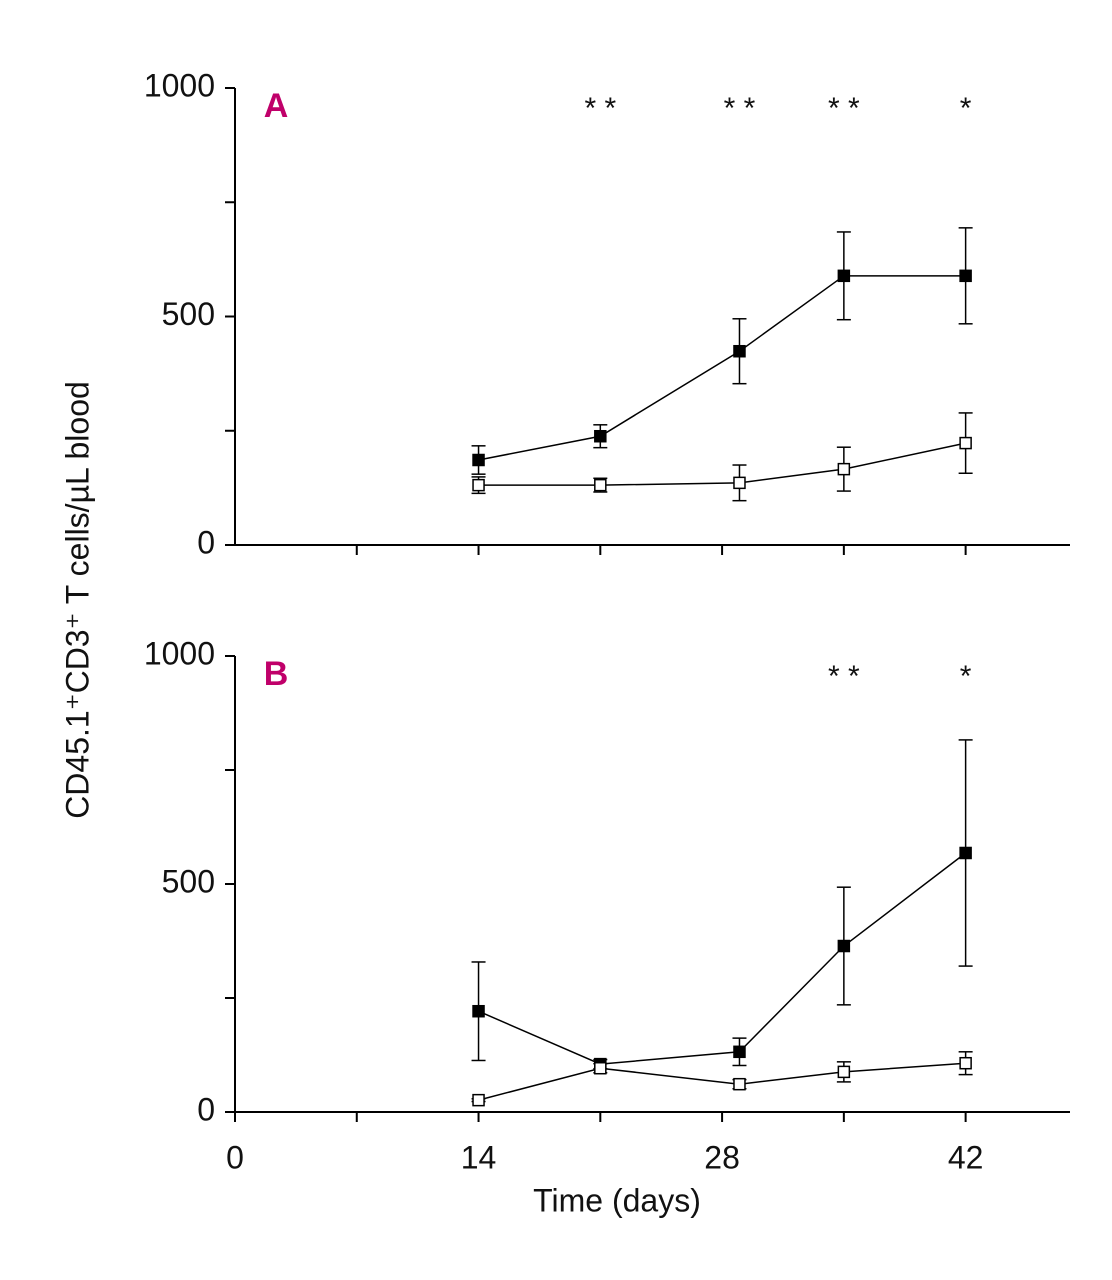 Image resolution: width=1112 pixels, height=1280 pixels. I want to click on x-tick-label: 14, so click(479, 1157).